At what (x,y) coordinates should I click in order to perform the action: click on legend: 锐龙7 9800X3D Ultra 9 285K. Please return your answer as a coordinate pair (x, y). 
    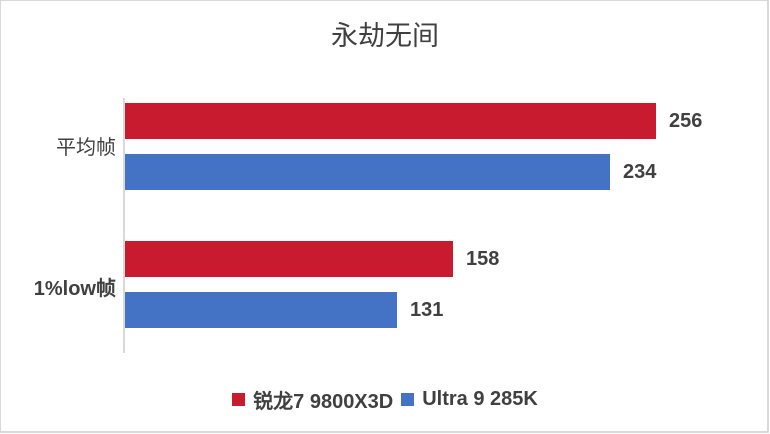
    Looking at the image, I should click on (385, 399).